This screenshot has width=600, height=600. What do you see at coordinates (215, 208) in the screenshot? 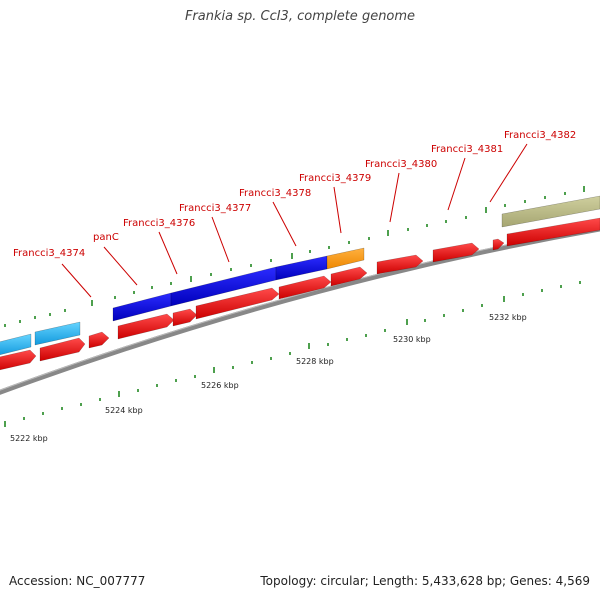
I see `gene-label-francci3-4377: Francci3_4377` at bounding box center [215, 208].